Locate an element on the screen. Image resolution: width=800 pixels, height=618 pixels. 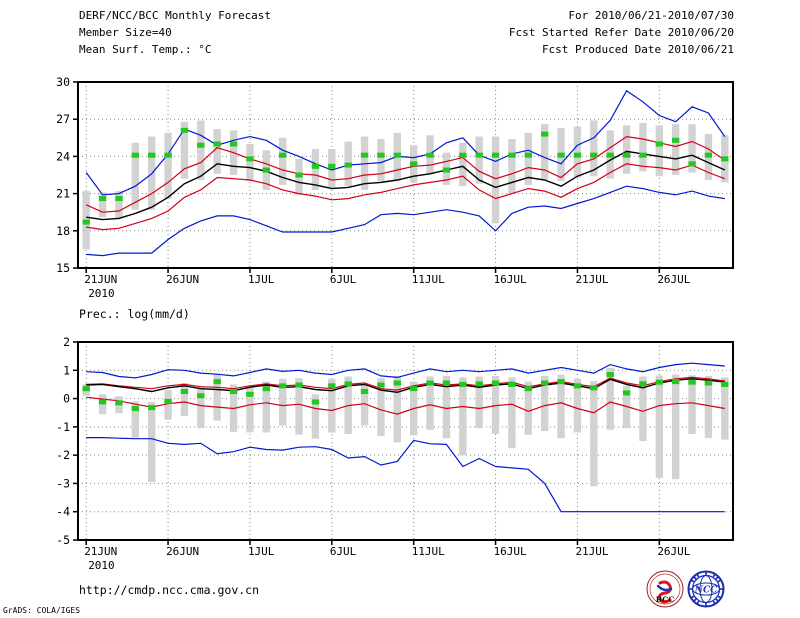
ytick-label: 0 is located at coordinates (66, 399).